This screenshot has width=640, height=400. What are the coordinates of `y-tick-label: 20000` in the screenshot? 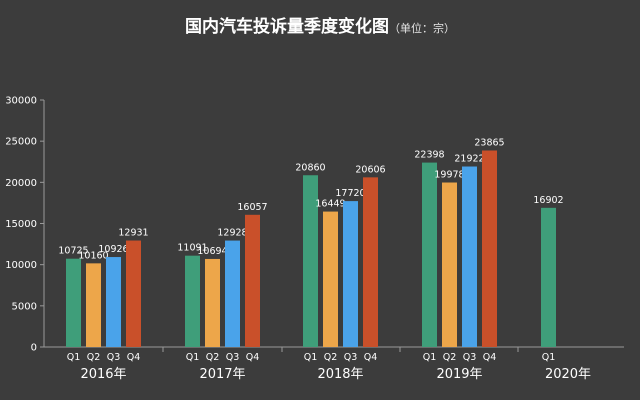 It's located at (21, 183).